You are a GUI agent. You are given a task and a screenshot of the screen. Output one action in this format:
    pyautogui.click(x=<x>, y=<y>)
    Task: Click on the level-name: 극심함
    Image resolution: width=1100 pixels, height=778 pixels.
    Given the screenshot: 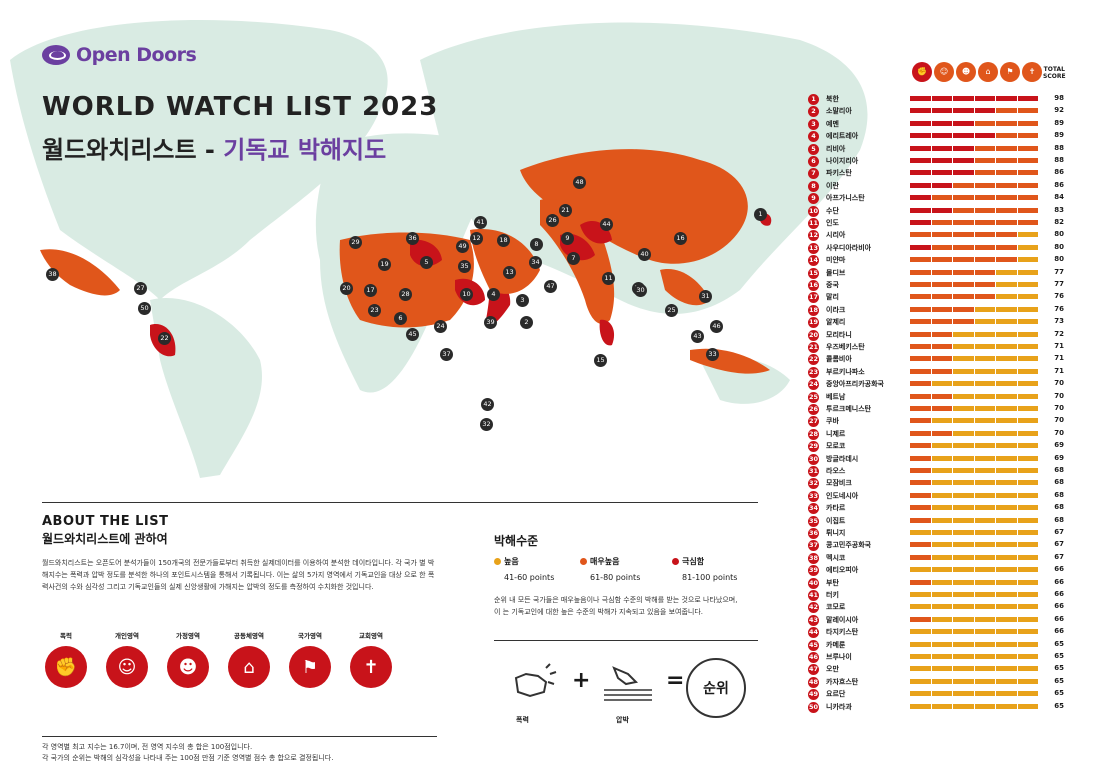 What is the action you would take?
    pyautogui.click(x=693, y=561)
    